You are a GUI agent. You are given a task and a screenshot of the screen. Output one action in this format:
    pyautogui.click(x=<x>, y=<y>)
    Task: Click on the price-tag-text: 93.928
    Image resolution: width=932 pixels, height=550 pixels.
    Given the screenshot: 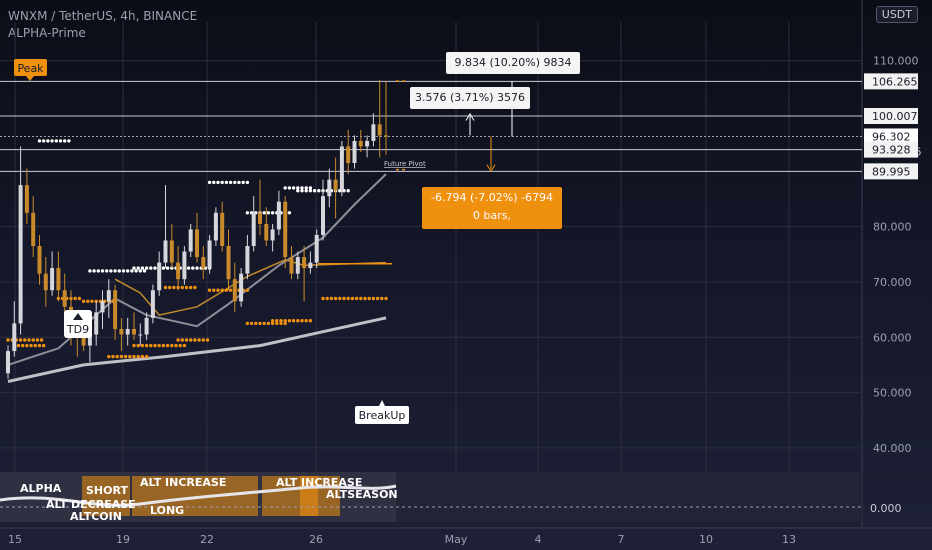 What is the action you would take?
    pyautogui.click(x=891, y=150)
    